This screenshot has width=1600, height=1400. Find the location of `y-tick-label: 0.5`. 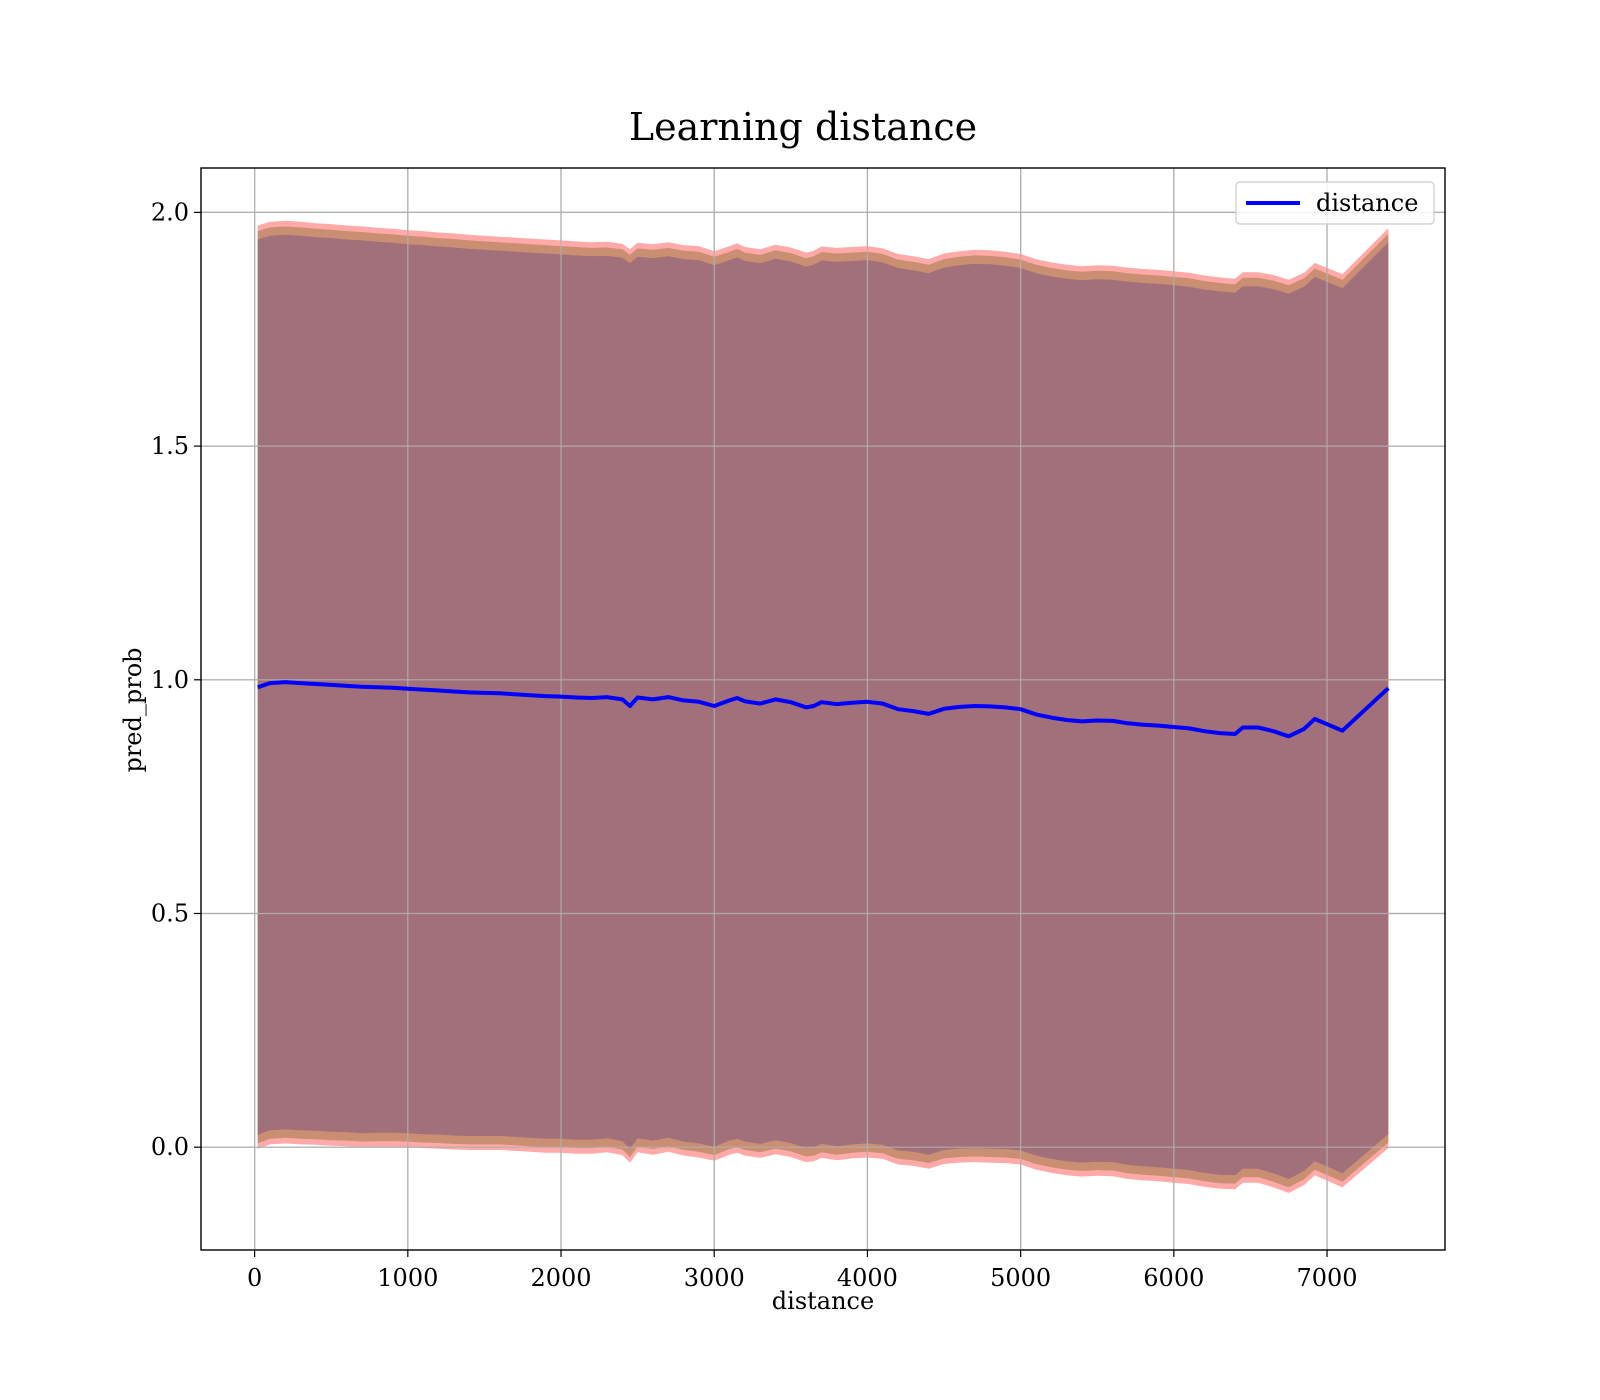

y-tick-label: 0.5 is located at coordinates (170, 913).